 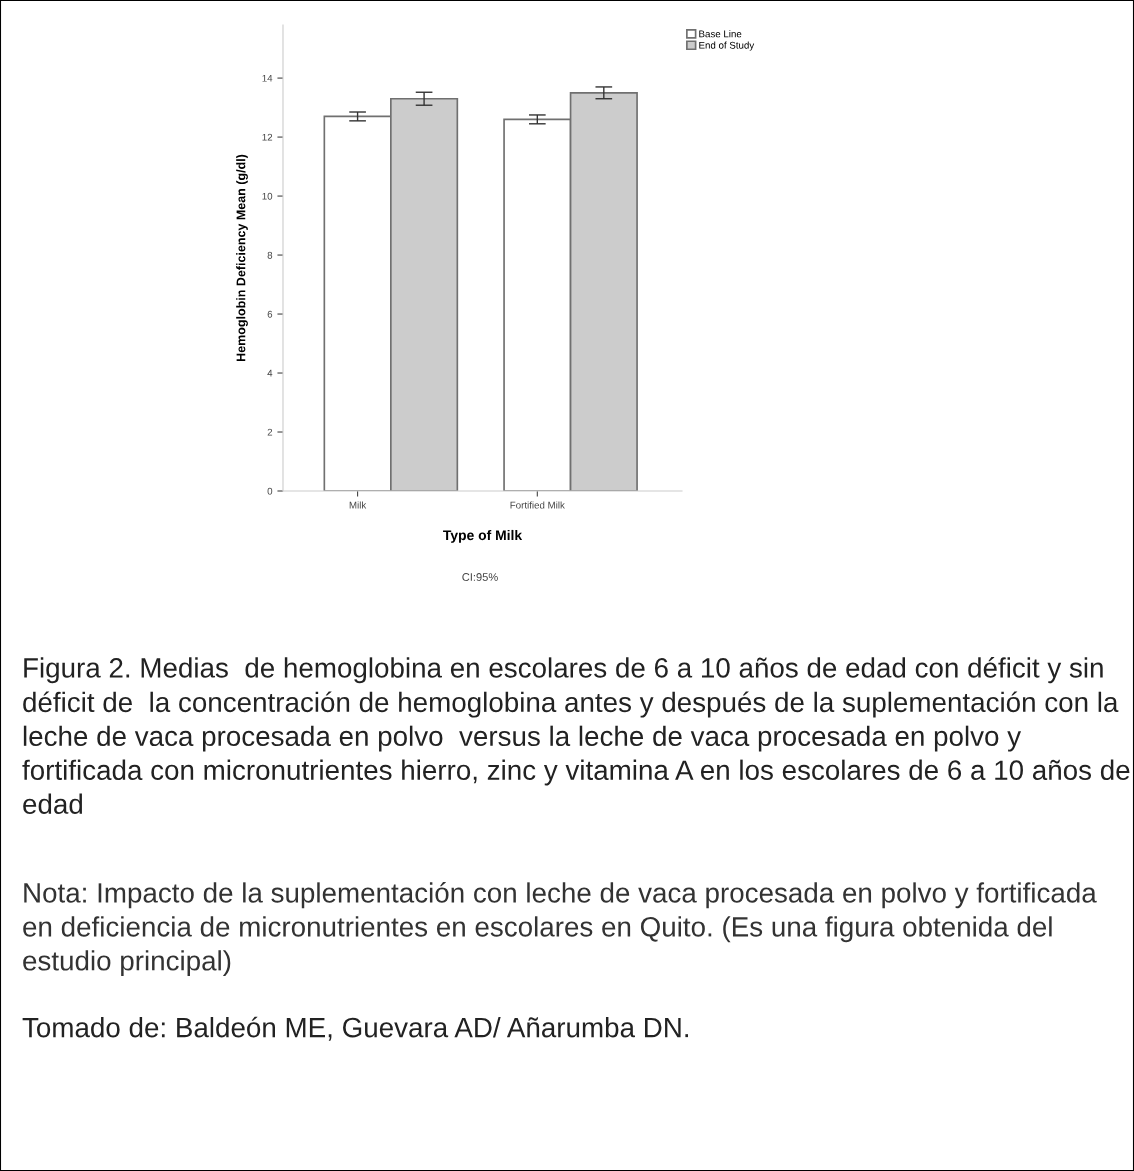 What do you see at coordinates (727, 46) in the screenshot?
I see `legend-label: End of Study` at bounding box center [727, 46].